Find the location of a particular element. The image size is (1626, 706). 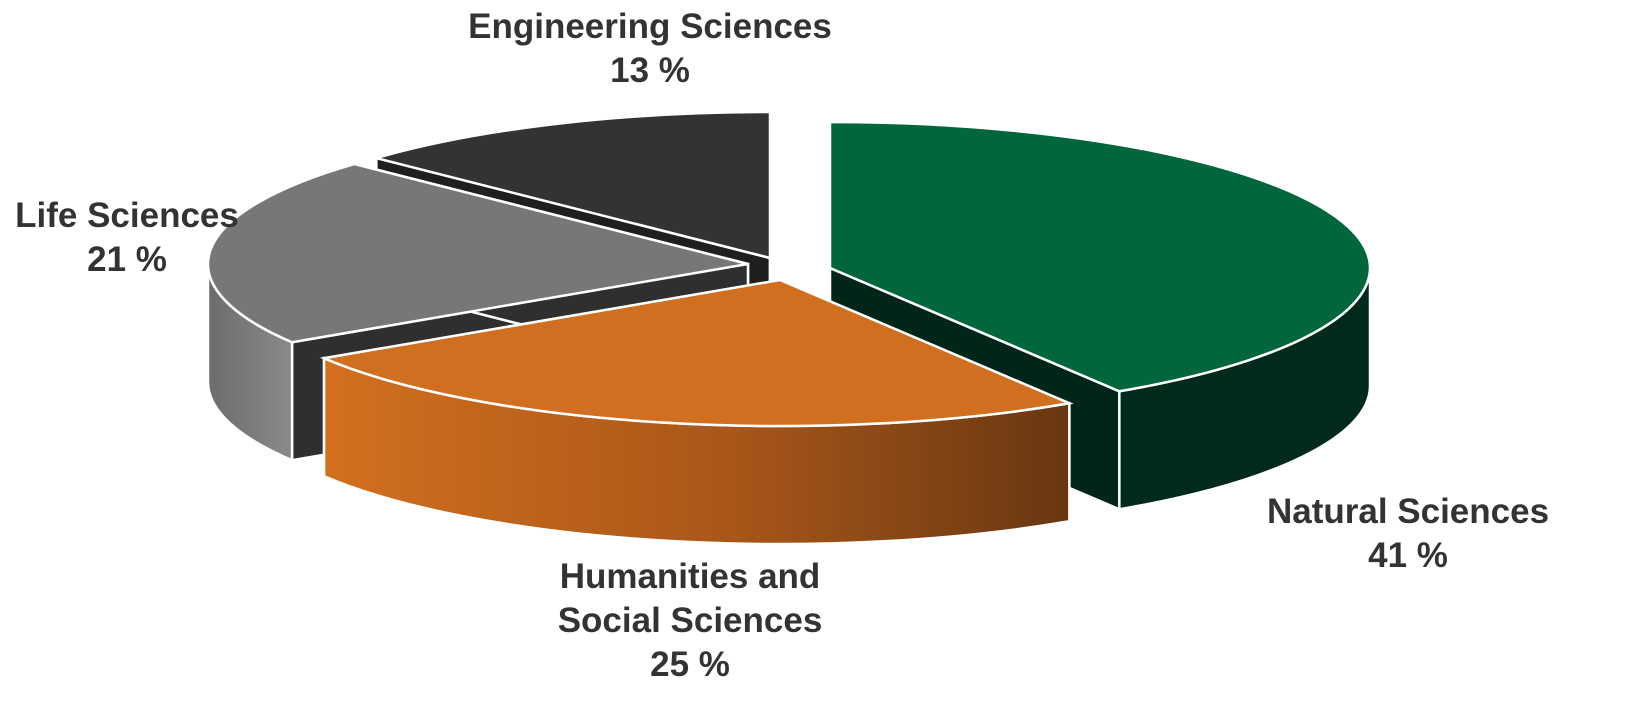

slice-value-label: 41 % is located at coordinates (1408, 555).